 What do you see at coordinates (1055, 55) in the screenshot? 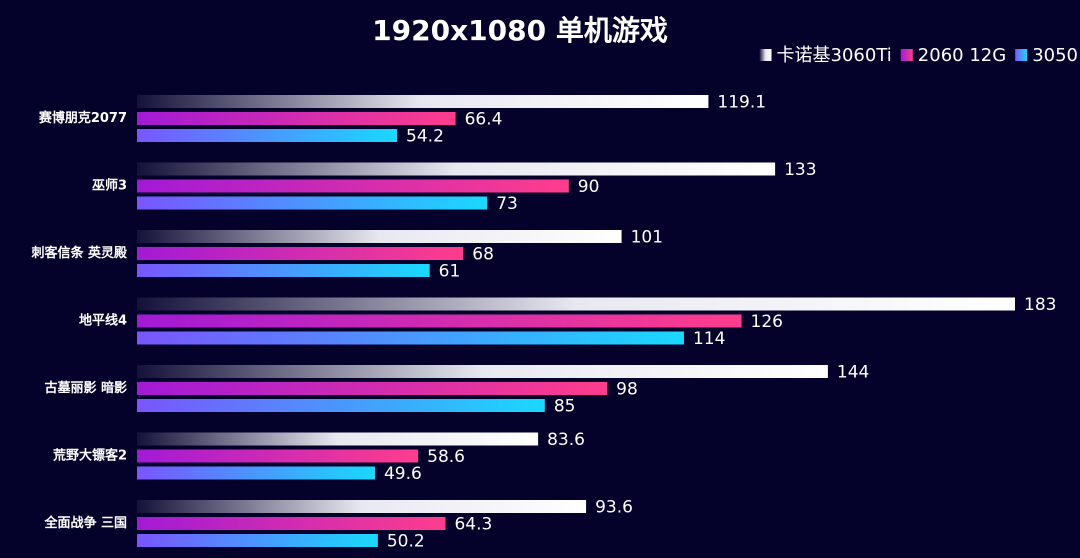
I see `legend-label: 3050` at bounding box center [1055, 55].